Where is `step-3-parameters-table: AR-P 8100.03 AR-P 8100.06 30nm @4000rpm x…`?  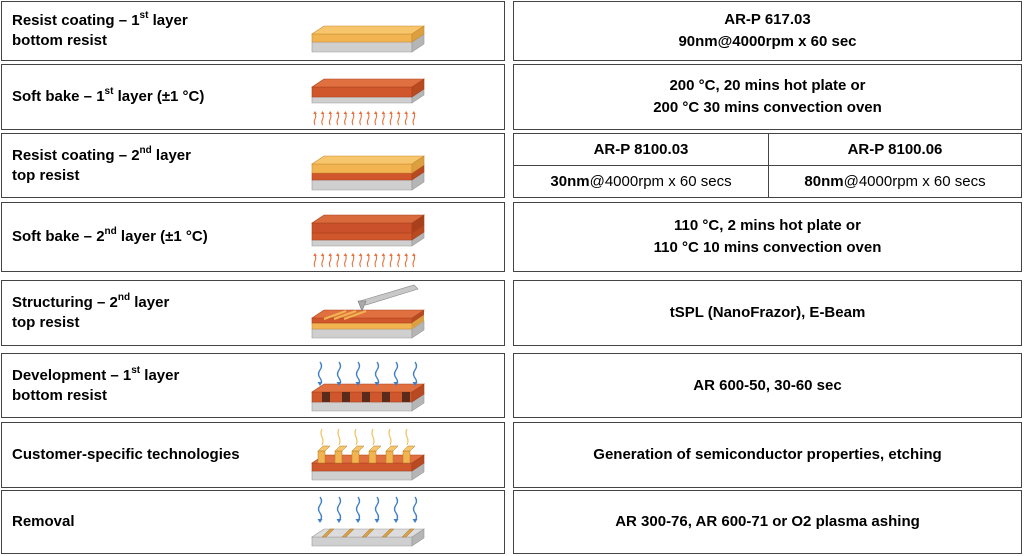
step-3-parameters-table: AR-P 8100.03 AR-P 8100.06 30nm @4000rpm x… is located at coordinates (767, 165).